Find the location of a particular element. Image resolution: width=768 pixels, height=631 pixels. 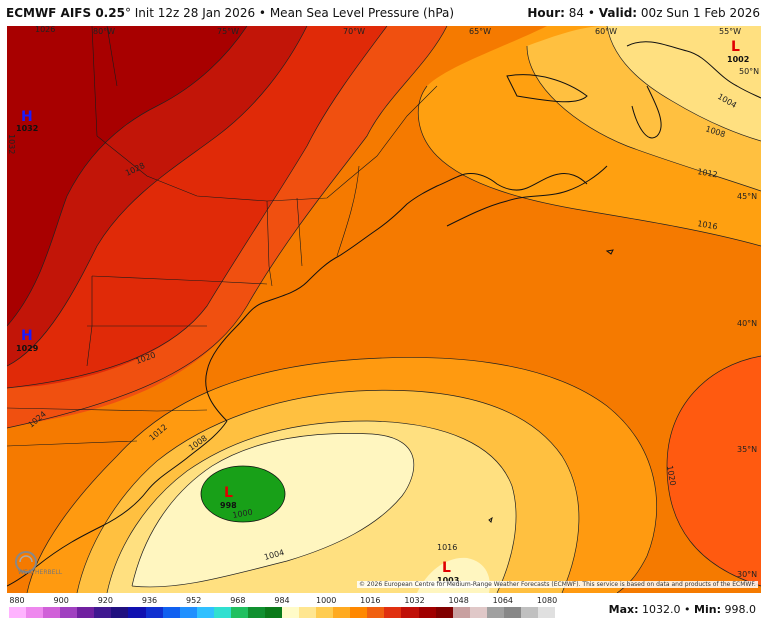

valid-label: Valid: is located at coordinates (618, 13).